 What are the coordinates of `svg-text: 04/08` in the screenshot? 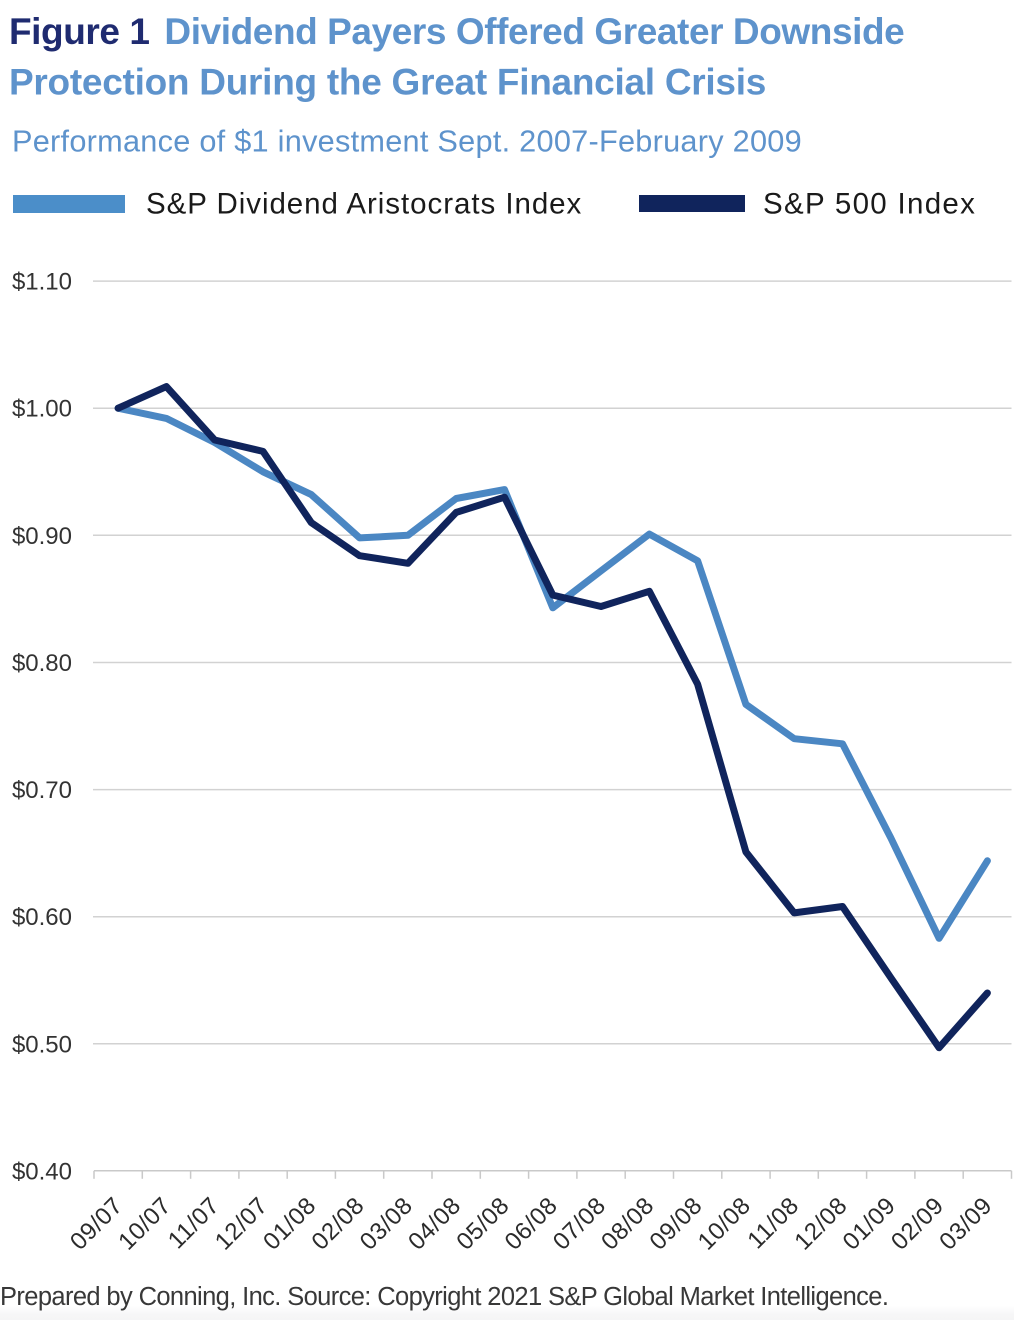 It's located at (434, 1223).